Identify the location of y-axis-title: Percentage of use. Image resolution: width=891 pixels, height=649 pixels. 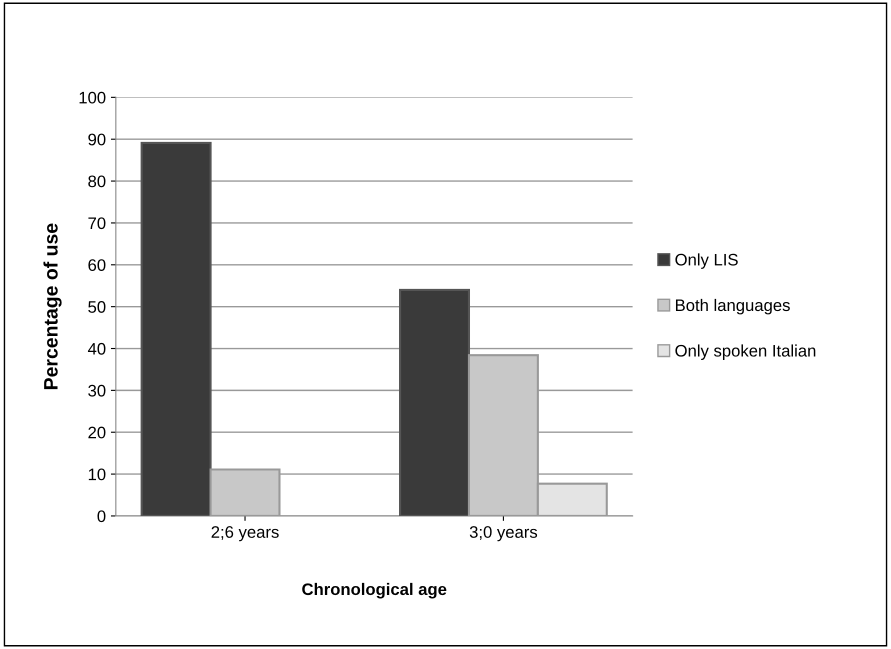
(52, 307).